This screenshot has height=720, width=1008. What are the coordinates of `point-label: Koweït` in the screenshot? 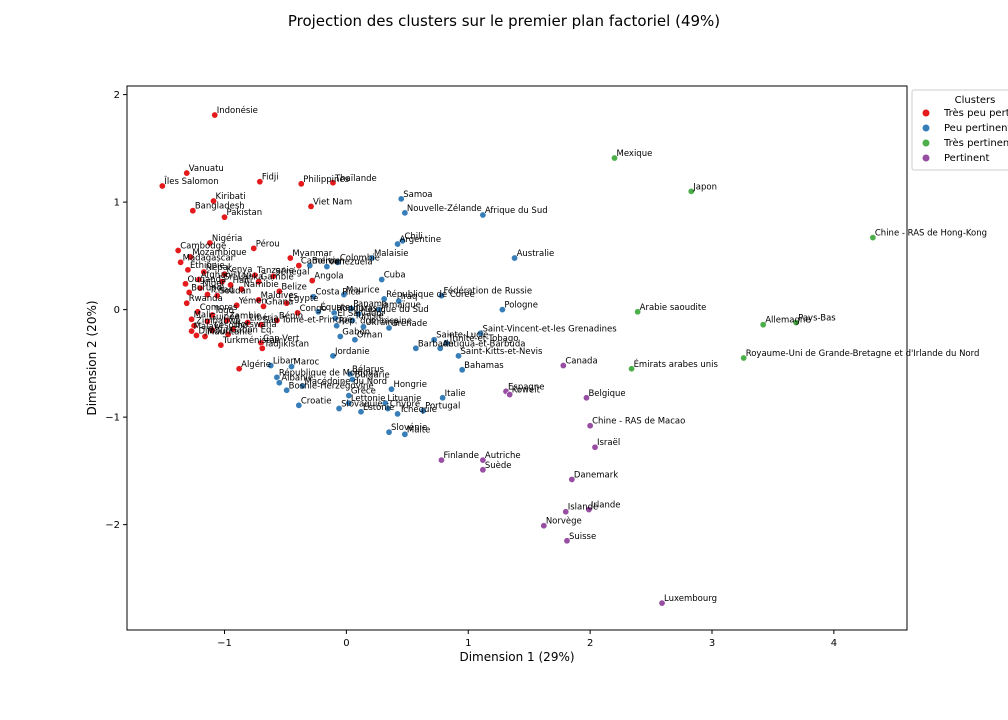 It's located at (526, 391).